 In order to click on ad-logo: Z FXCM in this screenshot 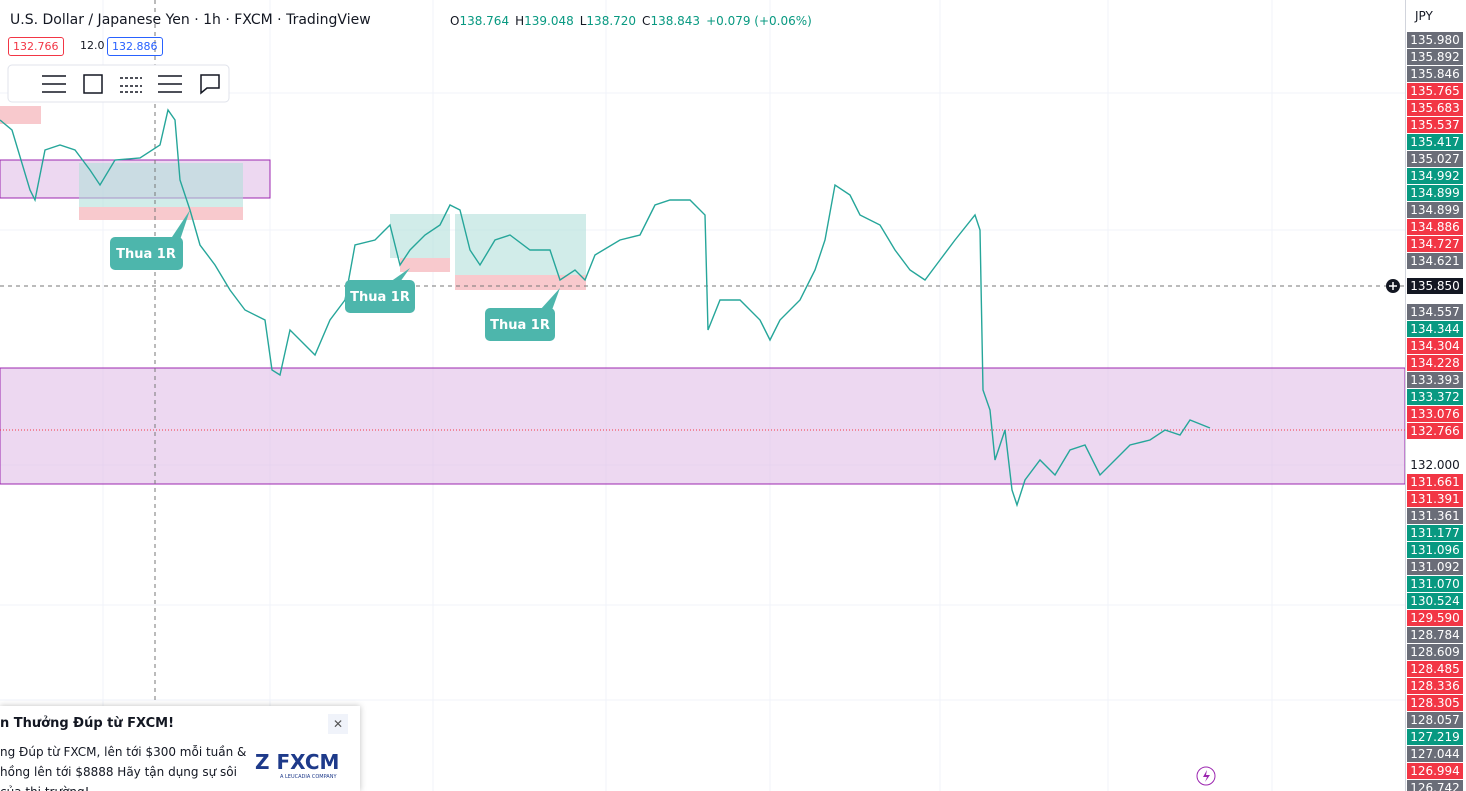, I will do `click(297, 762)`.